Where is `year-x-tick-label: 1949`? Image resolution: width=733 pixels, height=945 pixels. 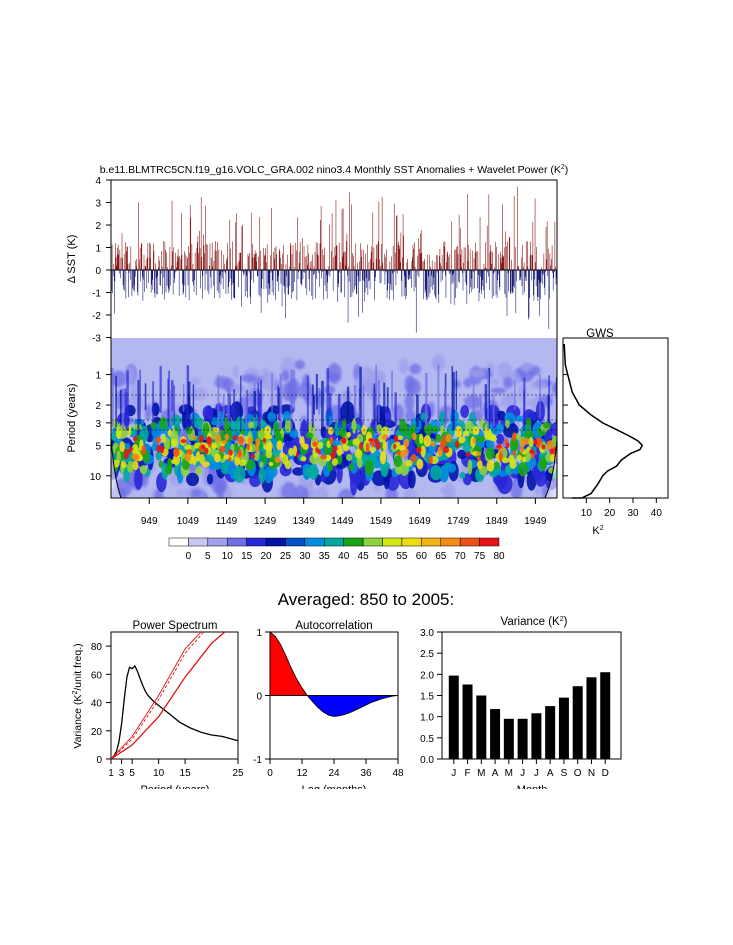 year-x-tick-label: 1949 is located at coordinates (535, 521).